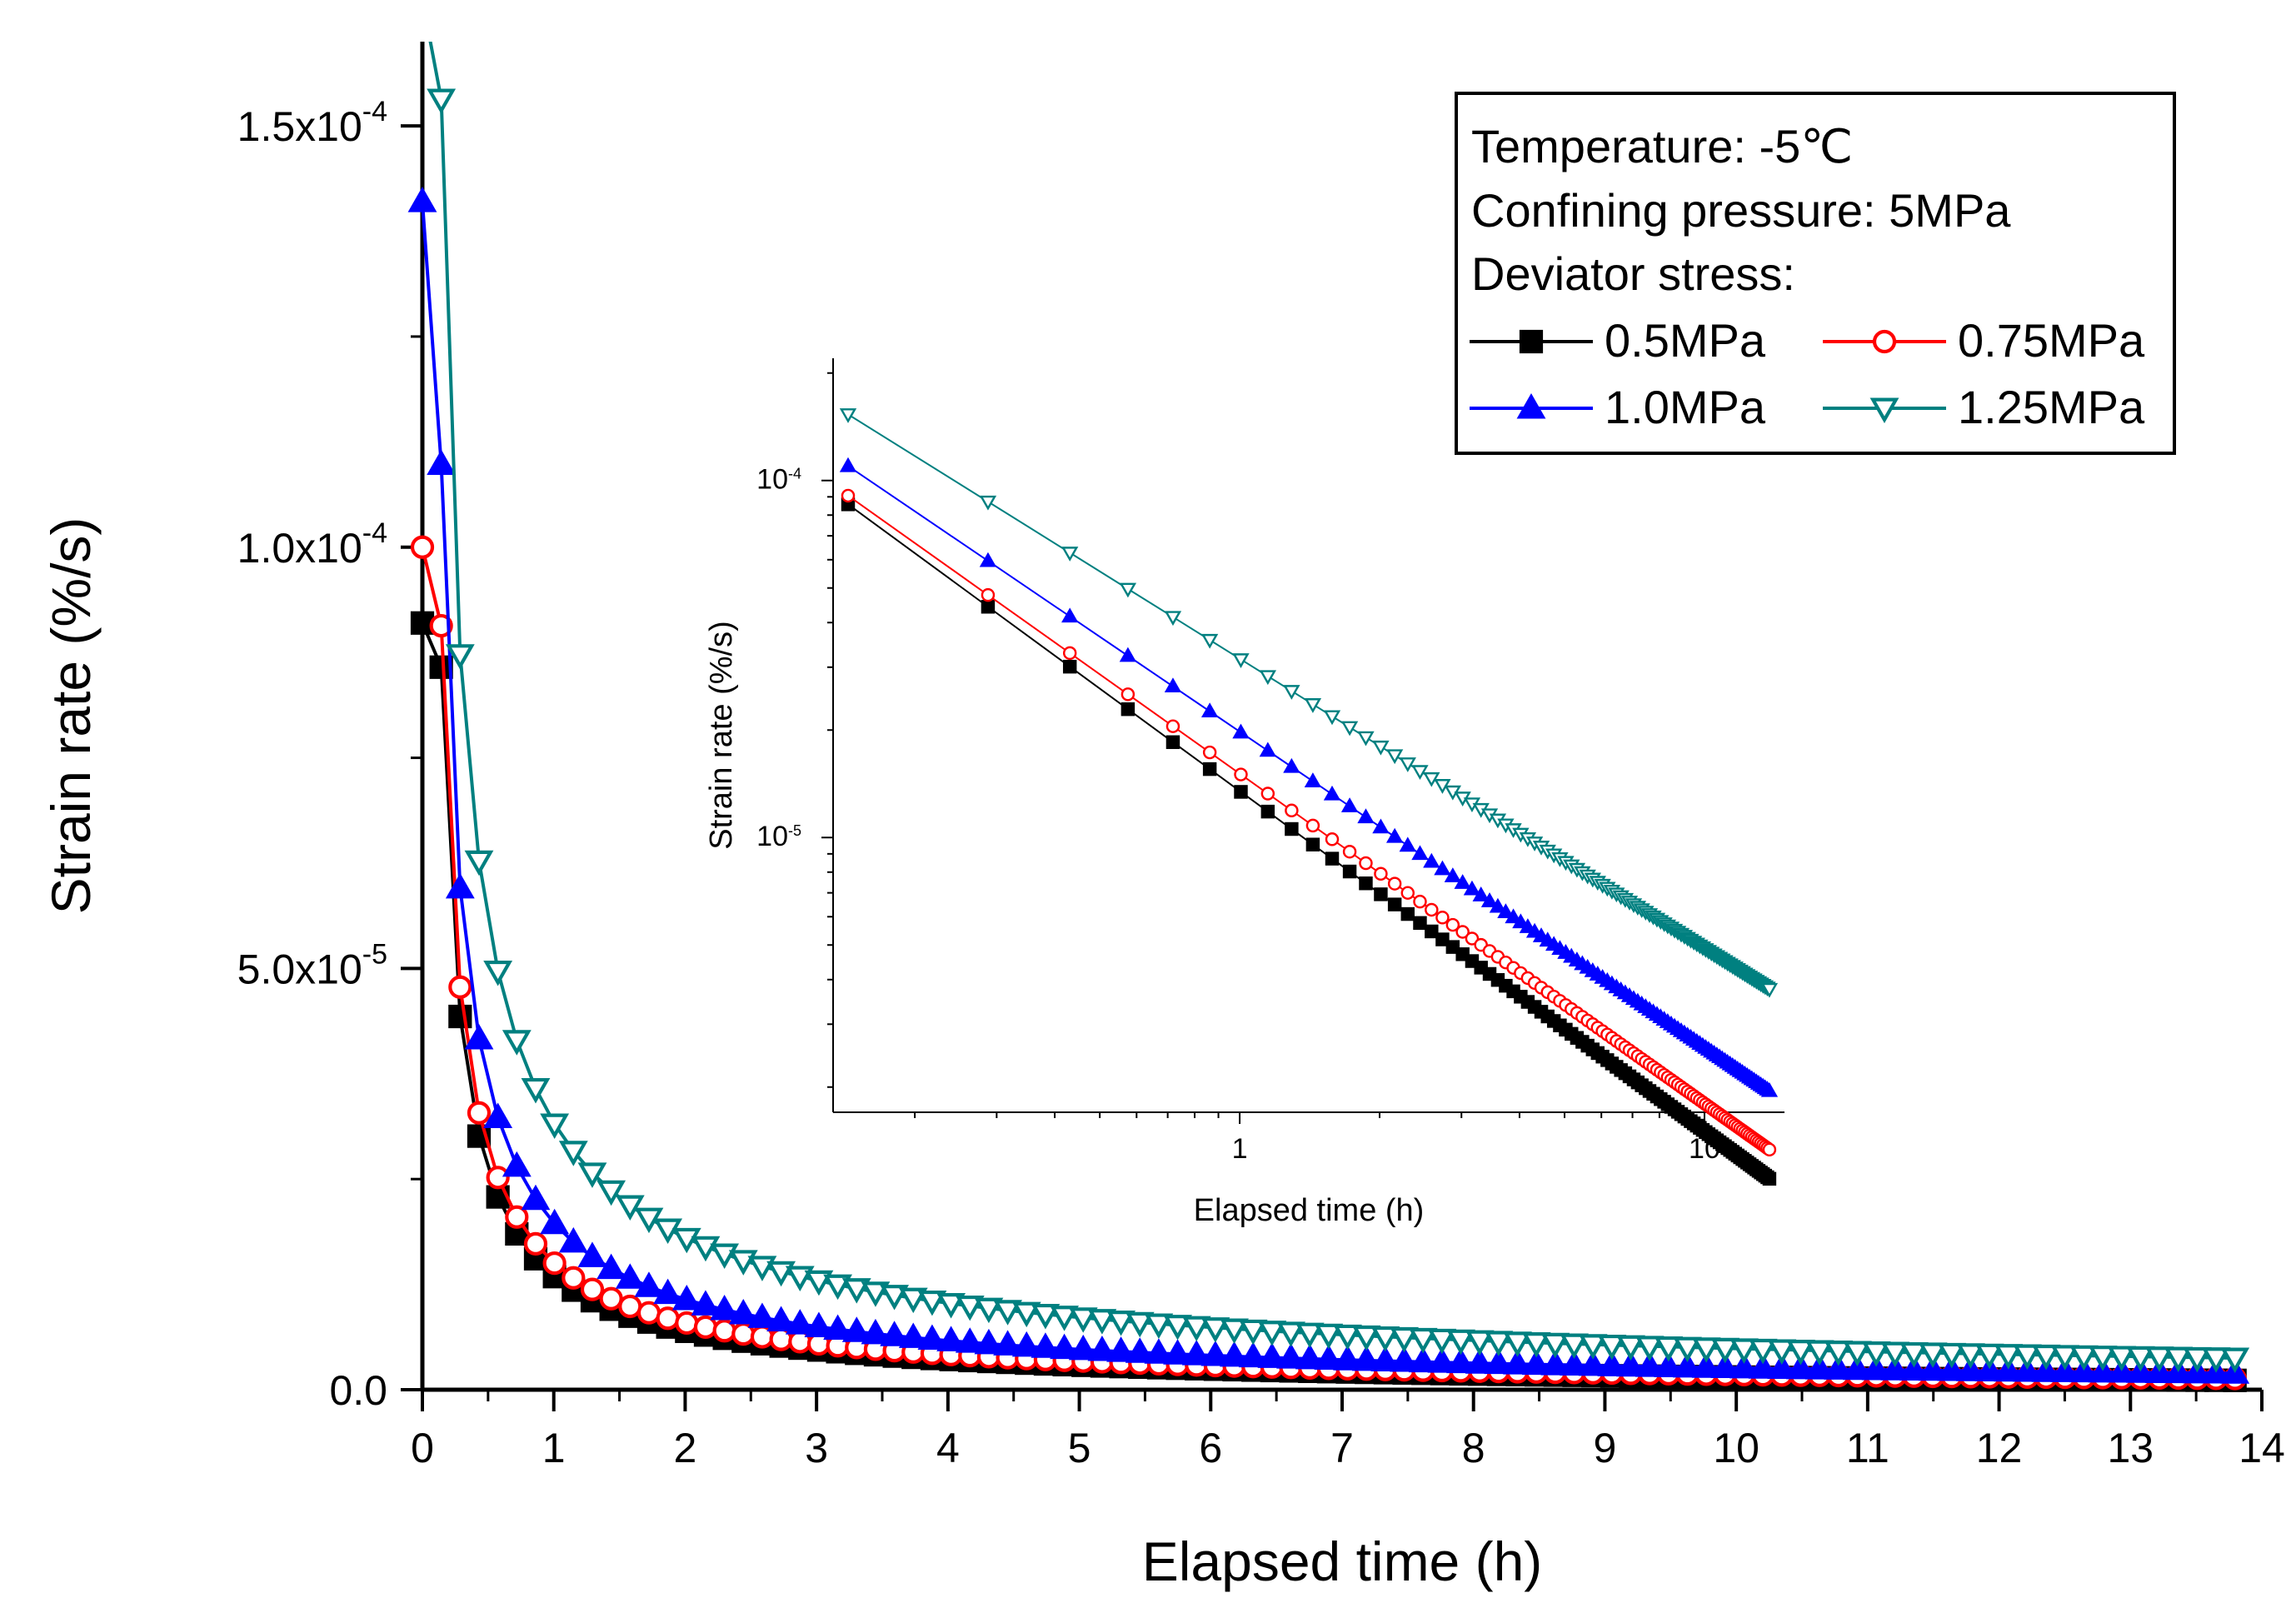  What do you see at coordinates (1633, 273) in the screenshot?
I see `legend-heading-line: Deviator stress:` at bounding box center [1633, 273].